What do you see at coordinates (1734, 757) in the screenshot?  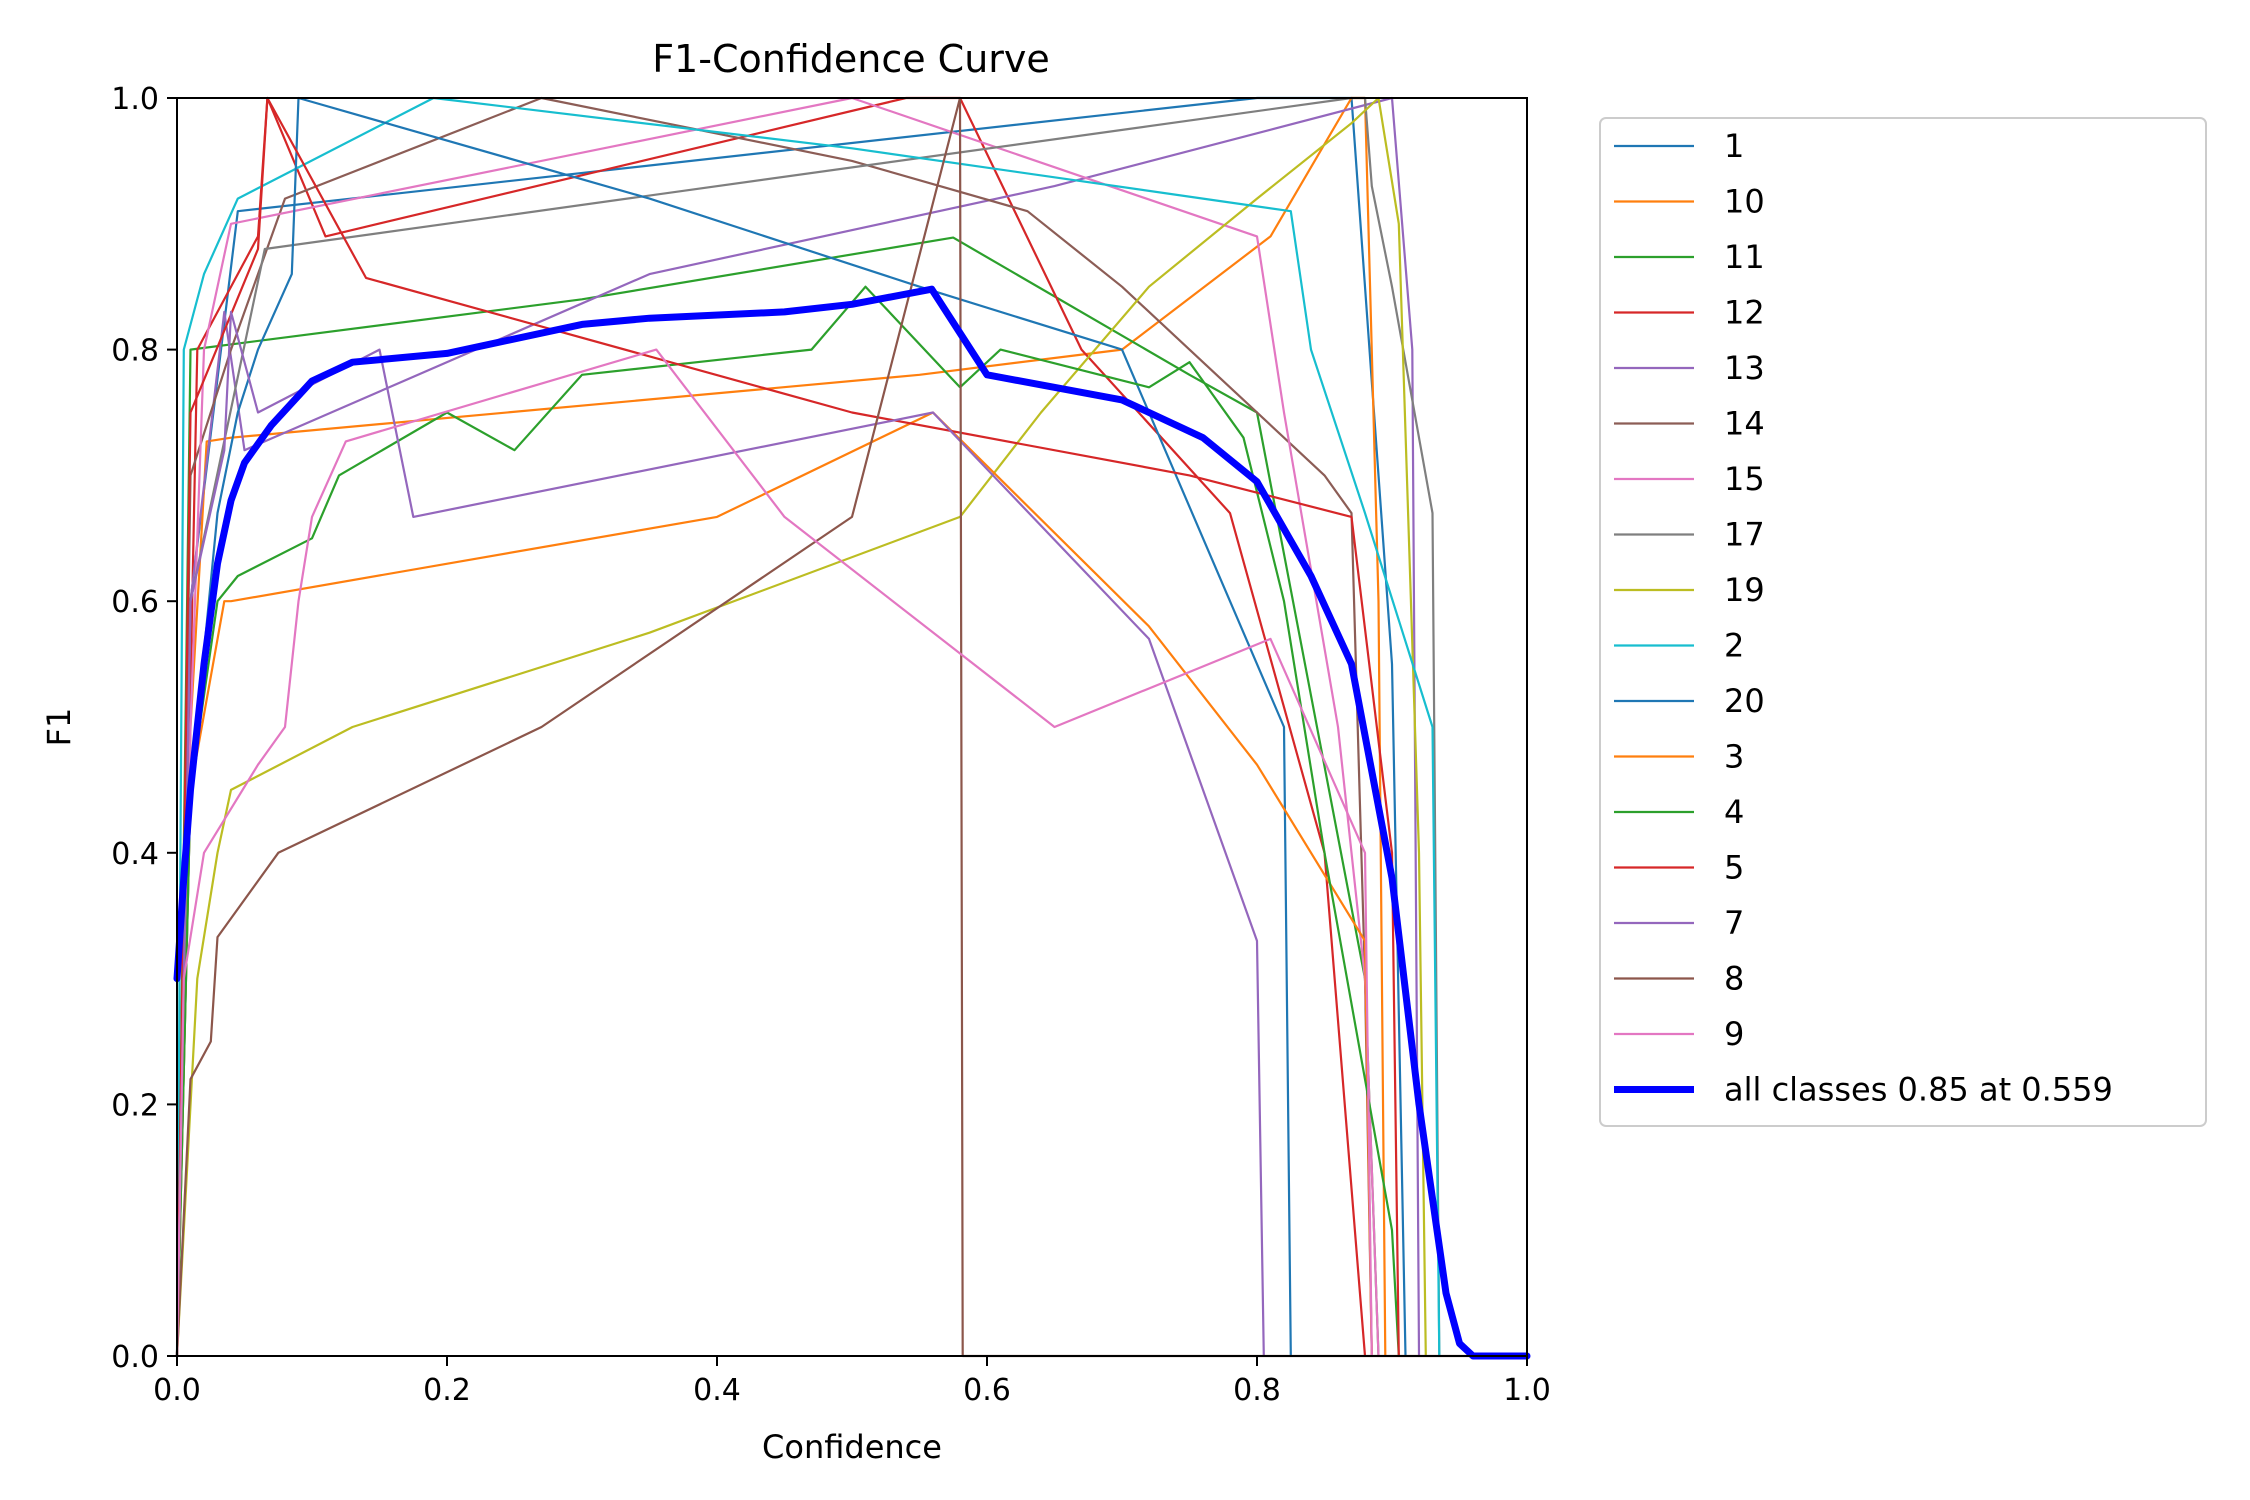 I see `legend-label: 3` at bounding box center [1734, 757].